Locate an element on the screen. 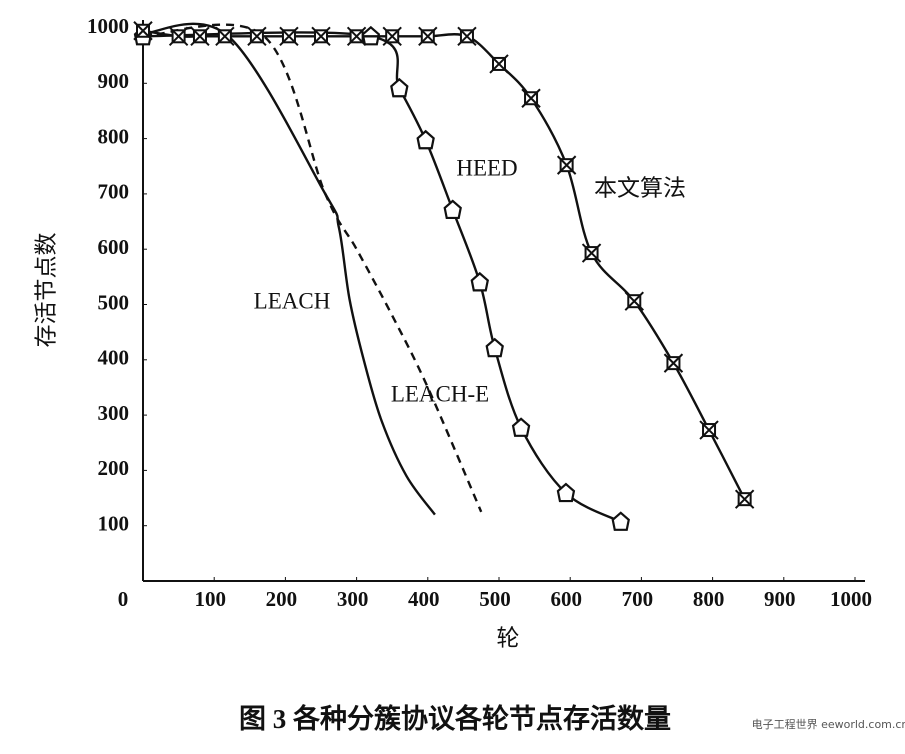 The width and height of the screenshot is (905, 754). y-tick-label: 200 is located at coordinates (114, 468).